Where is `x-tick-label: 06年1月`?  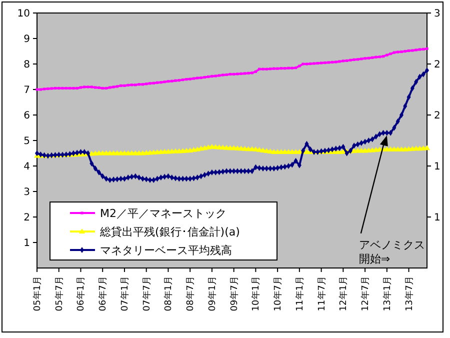 x-tick-label: 06年1月 is located at coordinates (81, 294).